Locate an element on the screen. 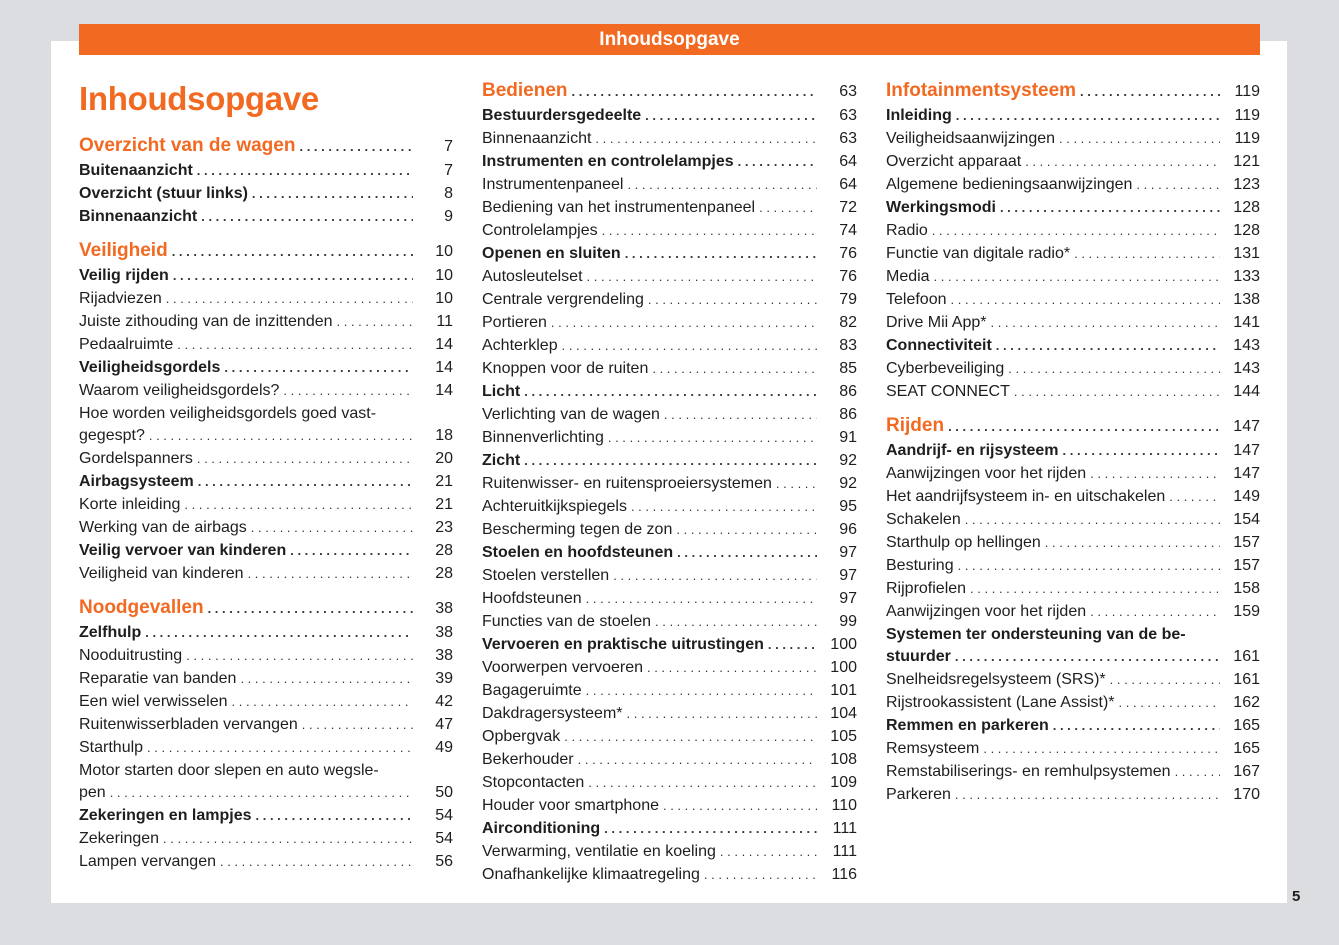 The width and height of the screenshot is (1339, 945). toc-entry: Inleiding 119 is located at coordinates (1073, 115).